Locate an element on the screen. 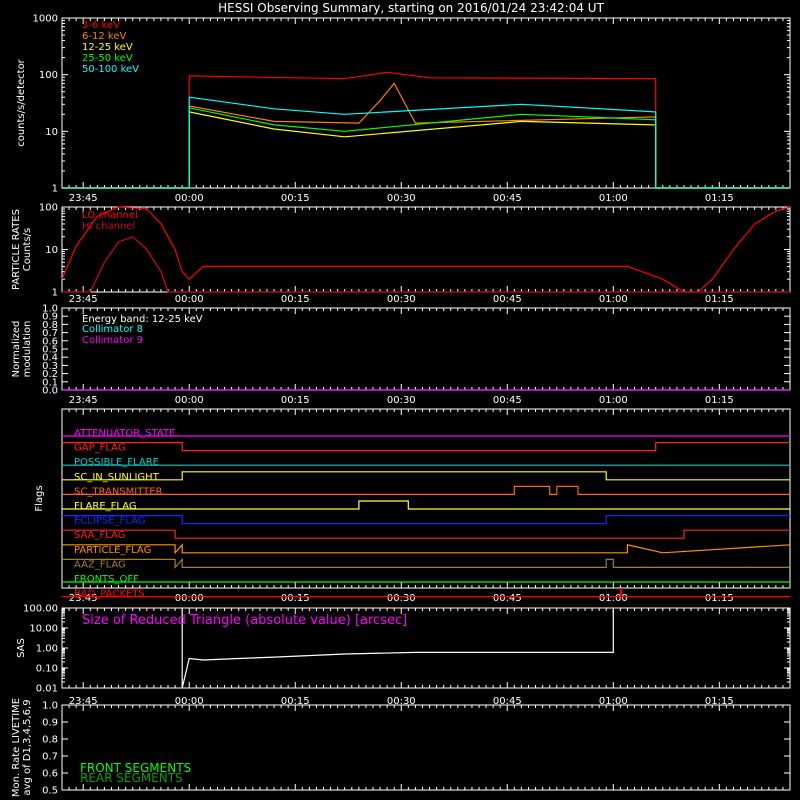 This screenshot has width=800, height=800. flags-x-tick-label: 01:00 is located at coordinates (613, 598).